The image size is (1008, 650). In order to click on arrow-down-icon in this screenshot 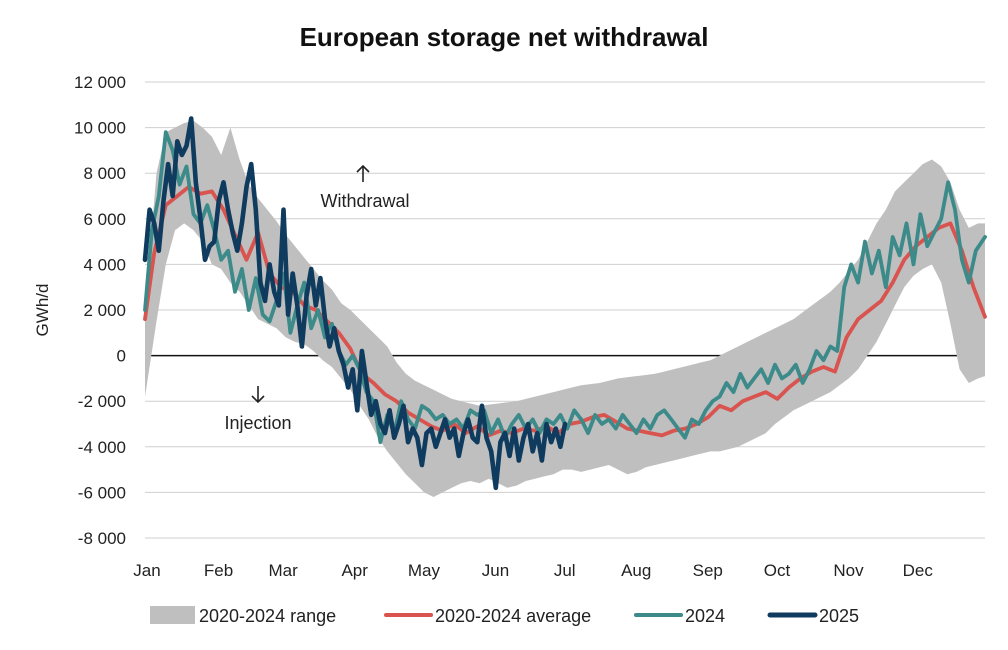, I will do `click(258, 395)`.